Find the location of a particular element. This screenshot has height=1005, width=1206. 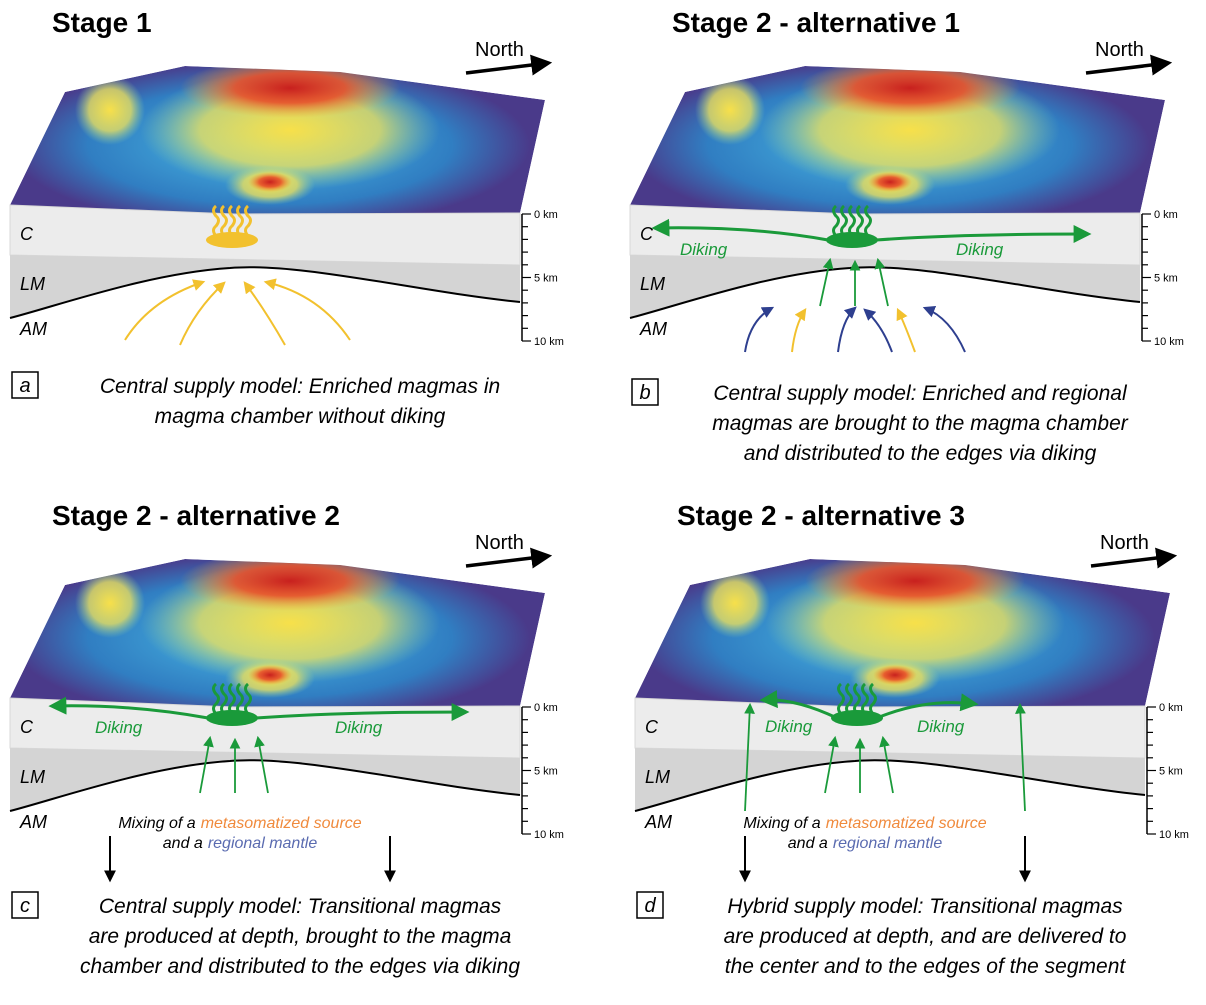

panel-letter: c is located at coordinates (25, 906).